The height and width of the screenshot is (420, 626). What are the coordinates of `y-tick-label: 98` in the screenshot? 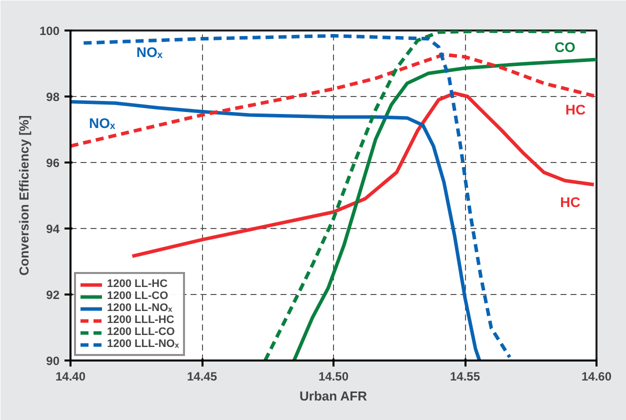 It's located at (53, 97).